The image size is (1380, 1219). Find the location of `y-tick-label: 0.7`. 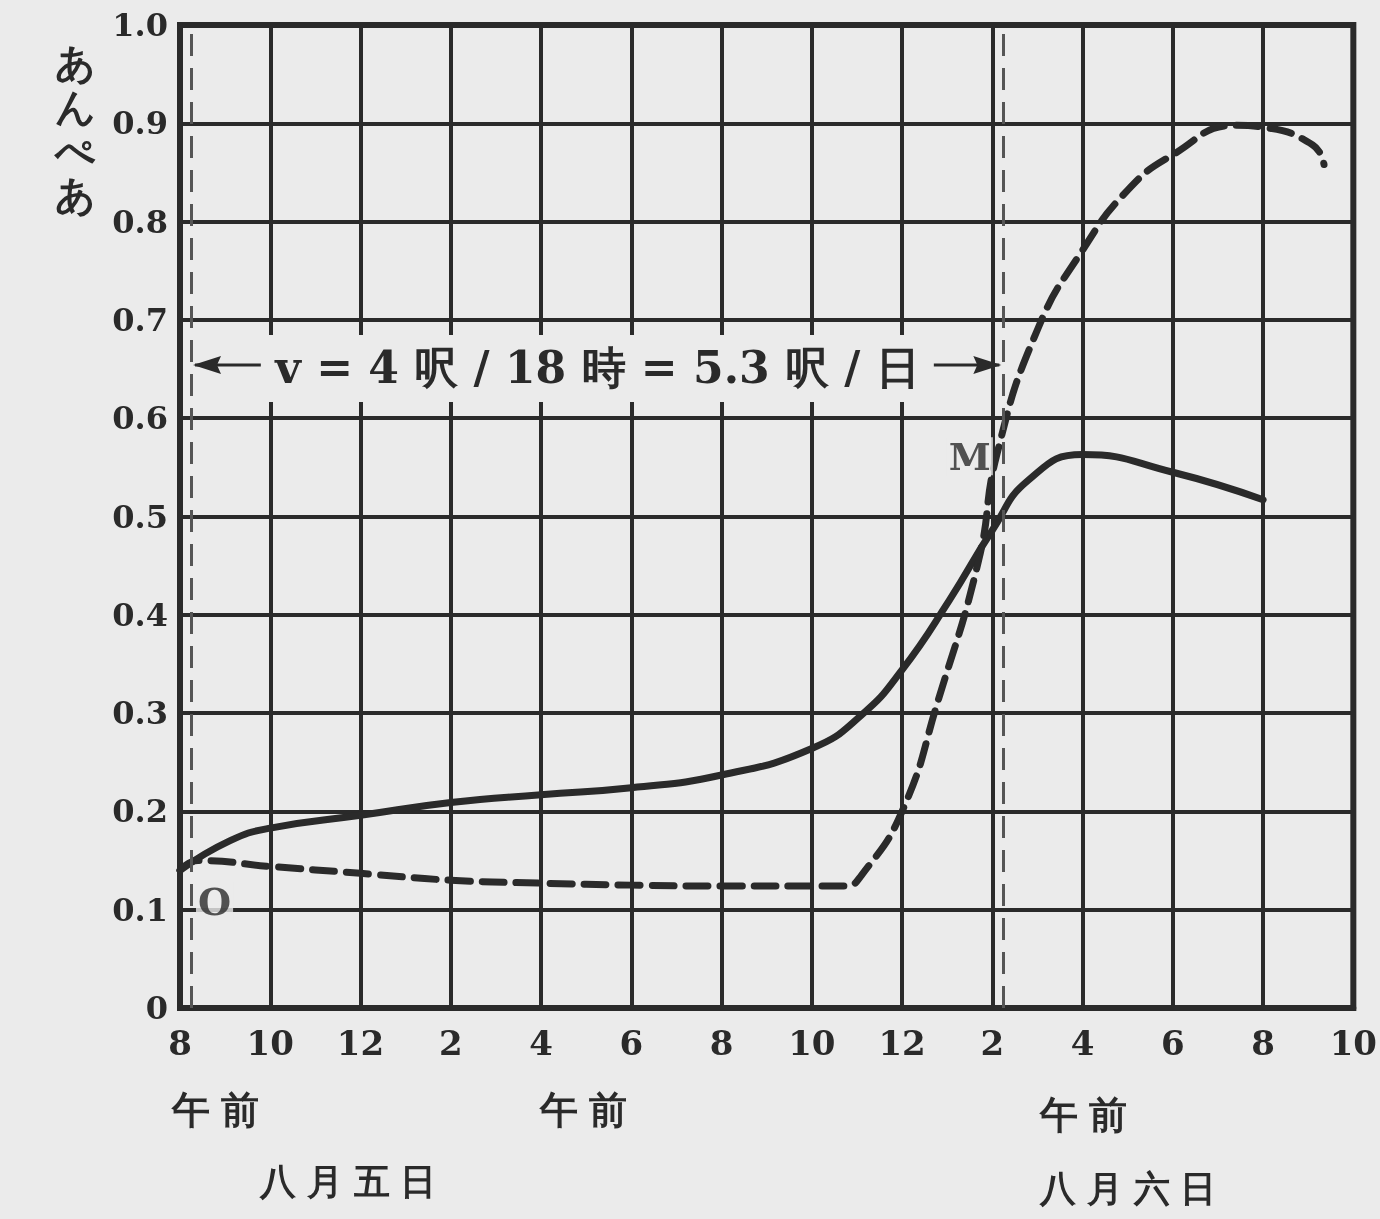

y-tick-label: 0.7 is located at coordinates (140, 319).